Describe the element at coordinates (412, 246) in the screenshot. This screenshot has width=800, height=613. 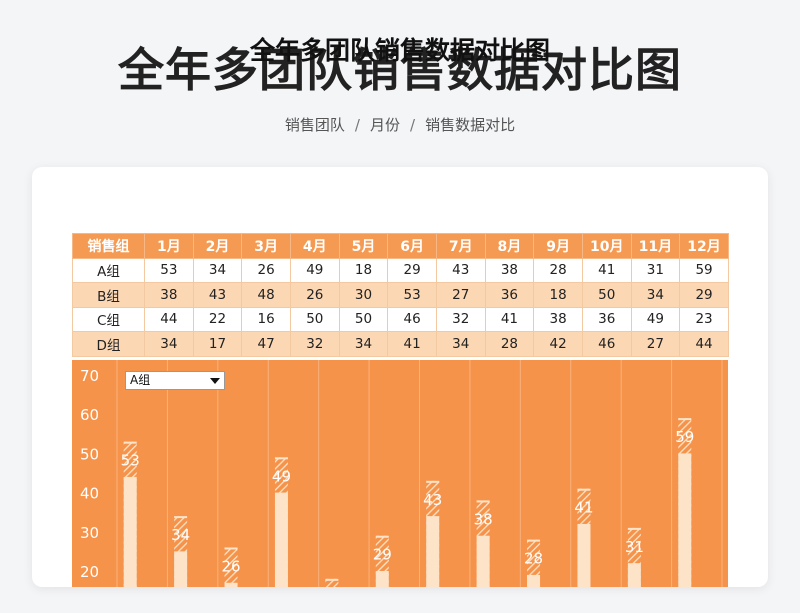
I see `table-header-cell: 6月` at that location.